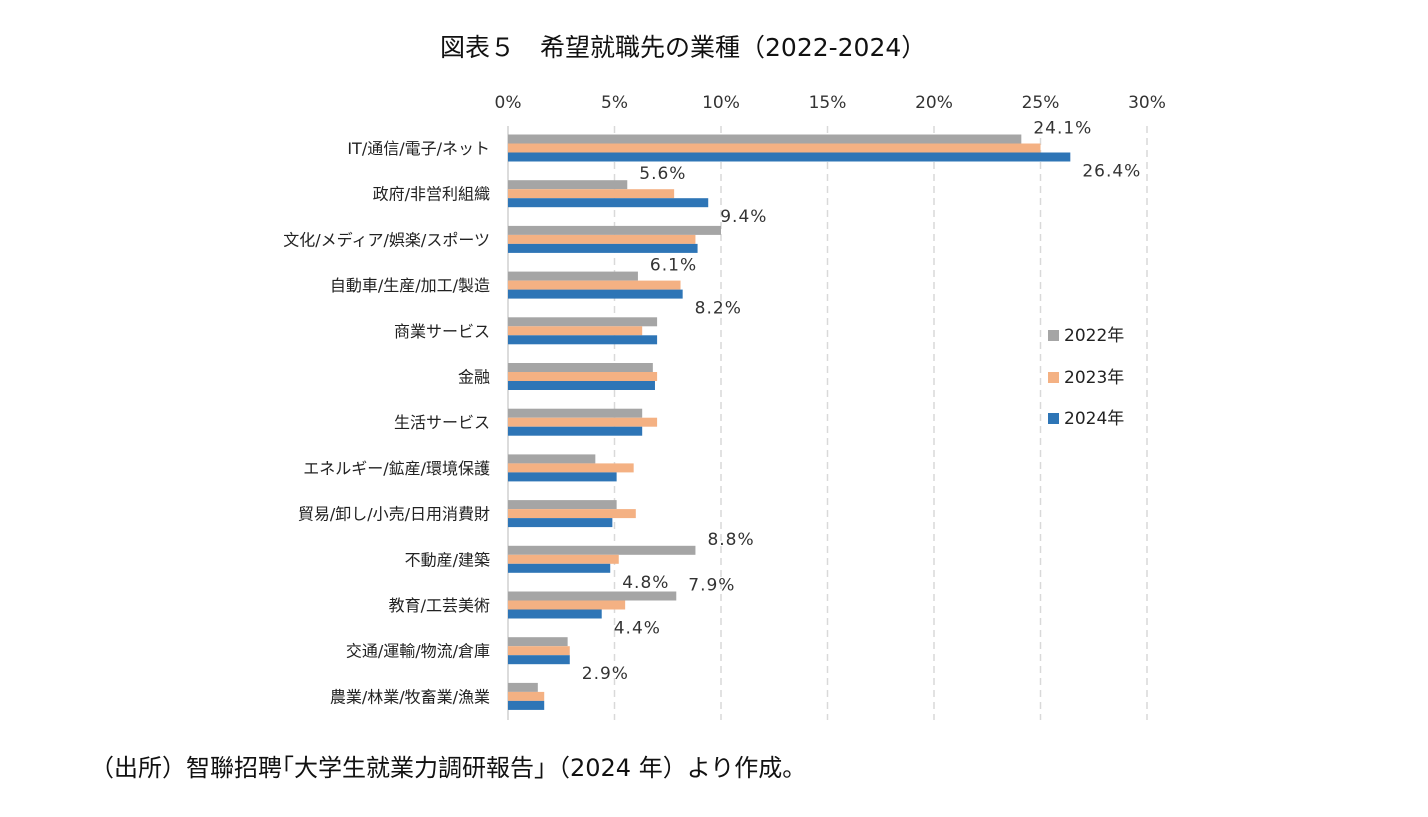 The width and height of the screenshot is (1428, 817). What do you see at coordinates (934, 103) in the screenshot?
I see `x-tick-label: 20%` at bounding box center [934, 103].